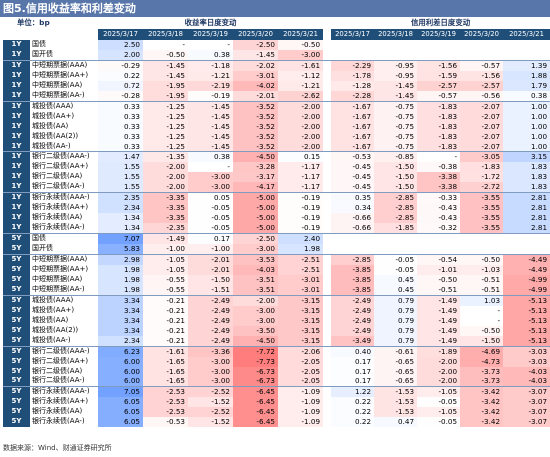 This screenshot has width=550, height=457. I want to click on yield-change-cell: -1.49, so click(166, 239).